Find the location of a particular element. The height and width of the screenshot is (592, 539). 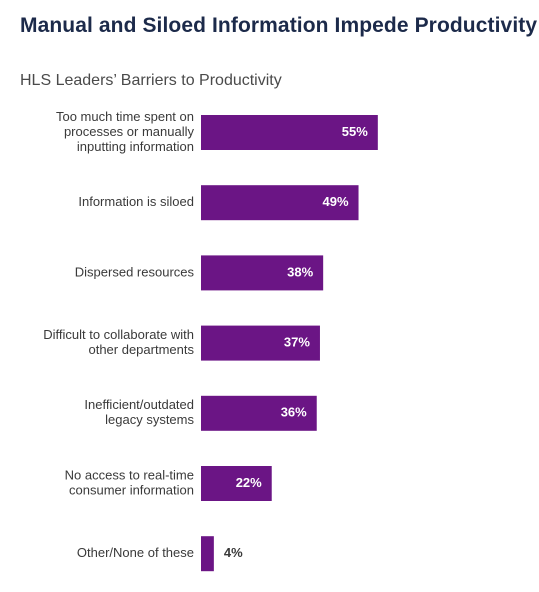

chart-subtitle: HLS Leaders’ Barriers to Productivity is located at coordinates (151, 80).